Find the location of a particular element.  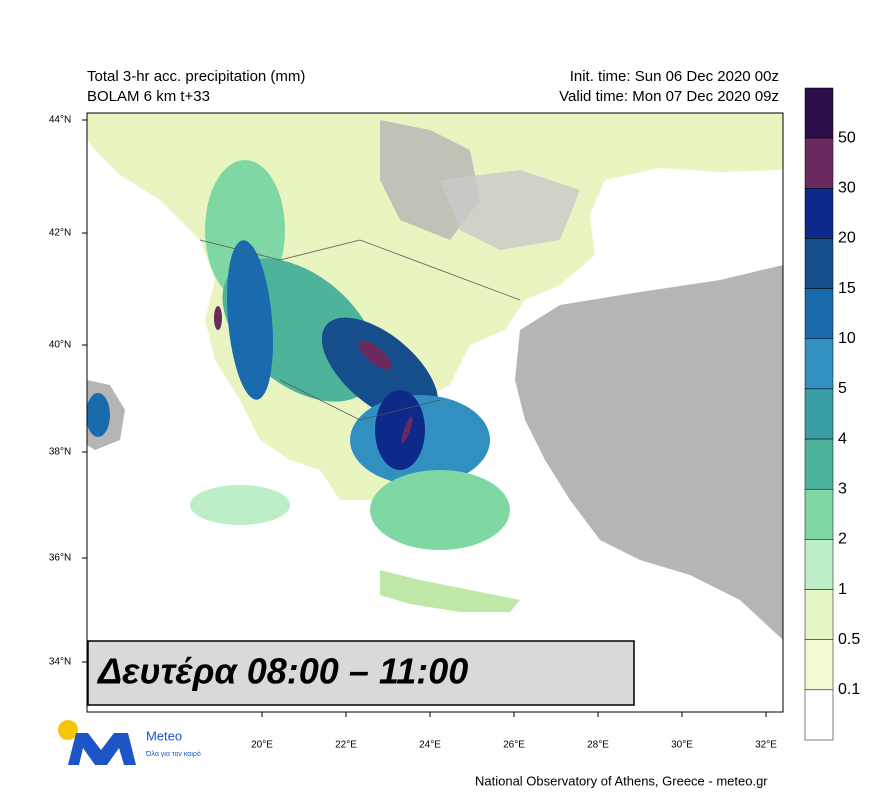

latitude-label: 40°N is located at coordinates (60, 345).